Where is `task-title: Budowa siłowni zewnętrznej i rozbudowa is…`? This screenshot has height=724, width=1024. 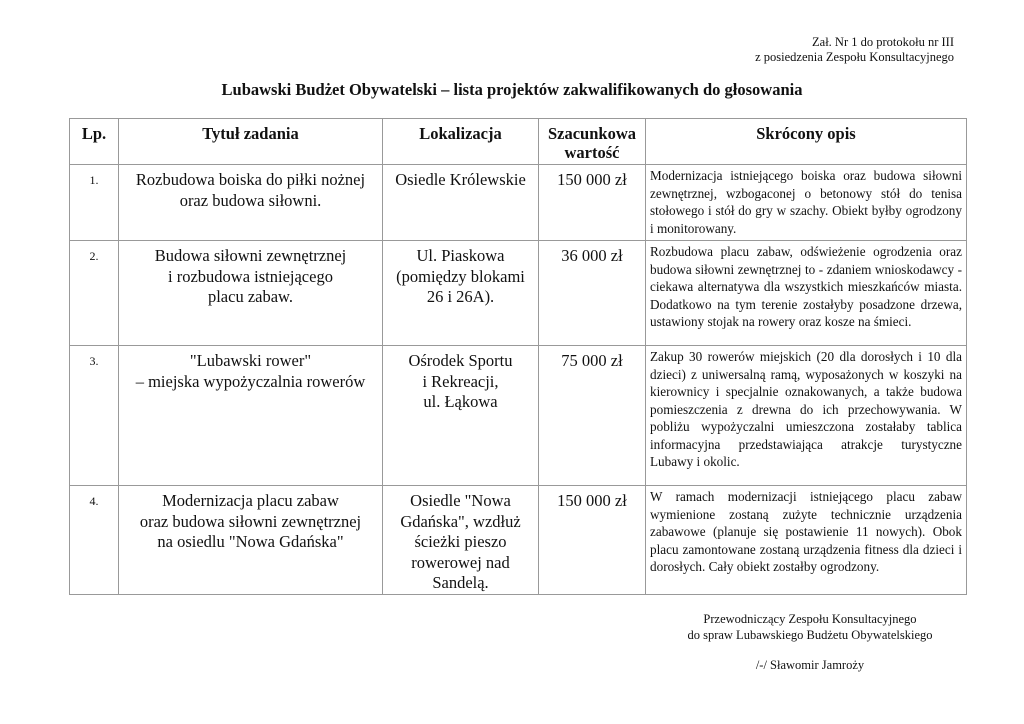 task-title: Budowa siłowni zewnętrznej i rozbudowa is… is located at coordinates (250, 293).